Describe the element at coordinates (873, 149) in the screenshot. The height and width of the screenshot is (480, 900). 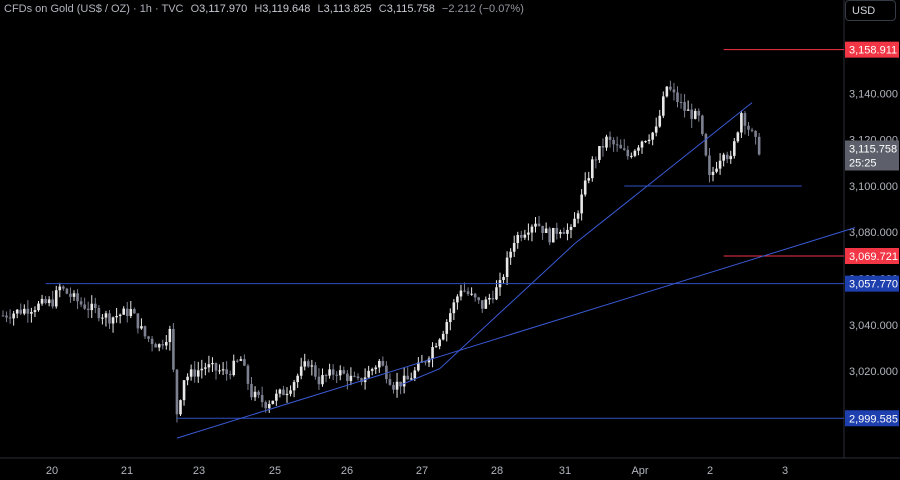
I see `last-price-label: 3,115.758` at that location.